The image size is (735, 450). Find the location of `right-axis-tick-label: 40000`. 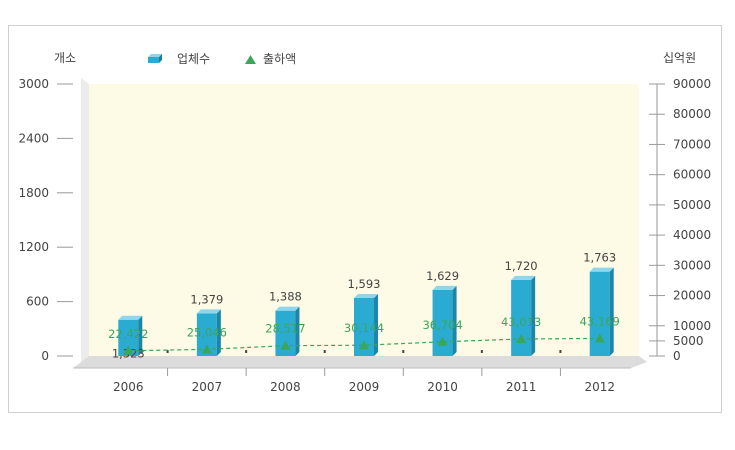

right-axis-tick-label: 40000 is located at coordinates (692, 235).